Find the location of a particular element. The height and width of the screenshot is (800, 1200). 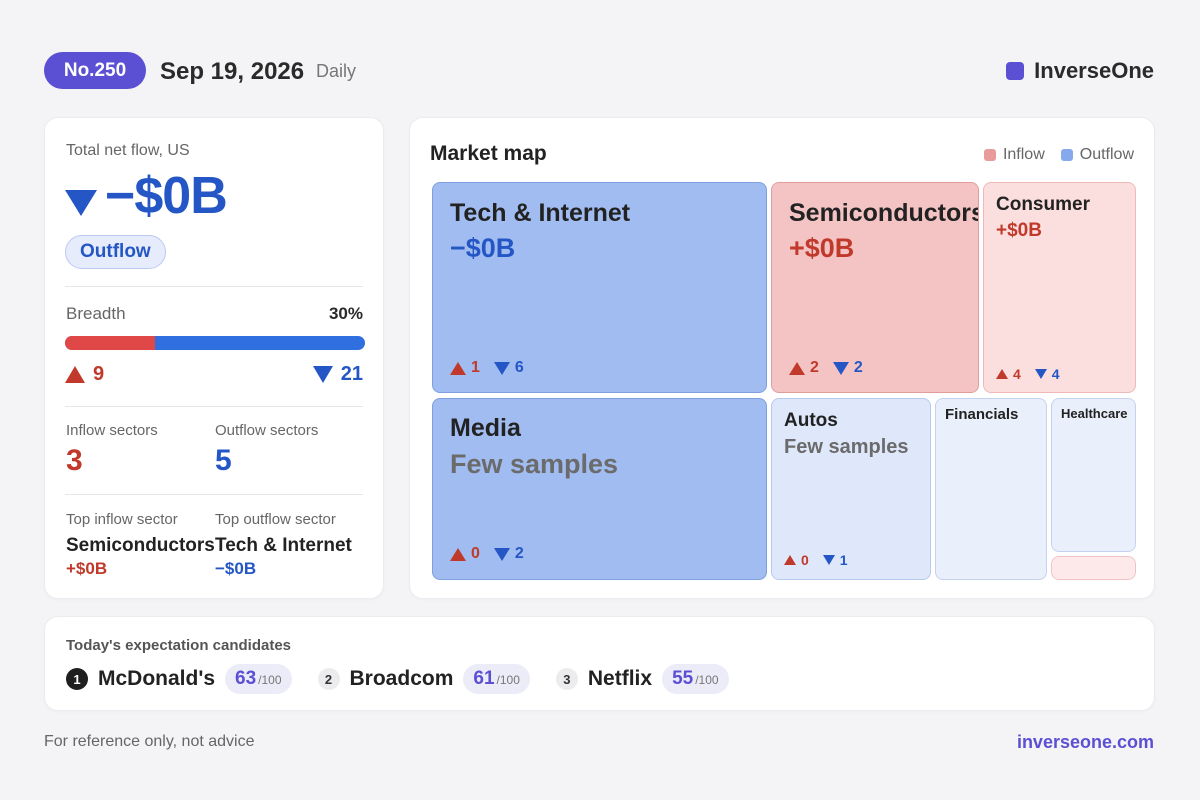

tile-counts: 0 1 is located at coordinates (816, 560).